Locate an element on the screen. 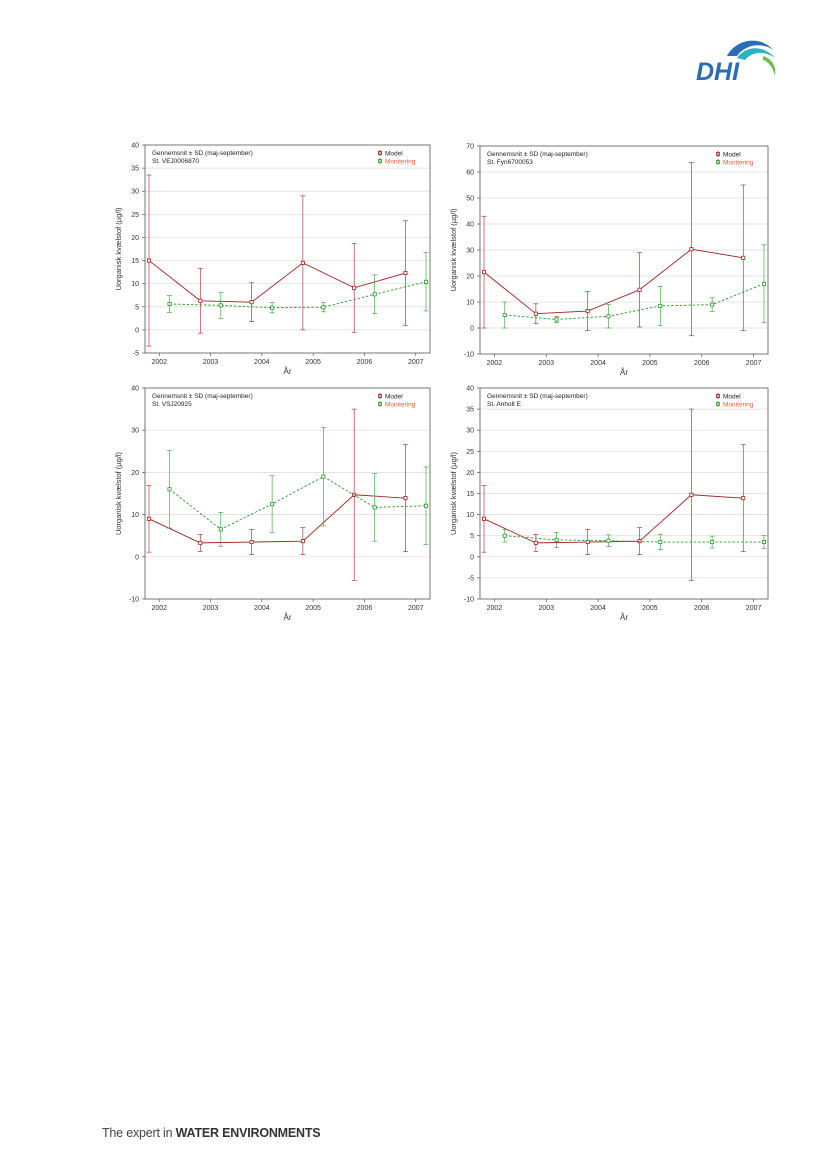 Image resolution: width=827 pixels, height=1169 pixels. tagline-lead: The expert in is located at coordinates (137, 1133).